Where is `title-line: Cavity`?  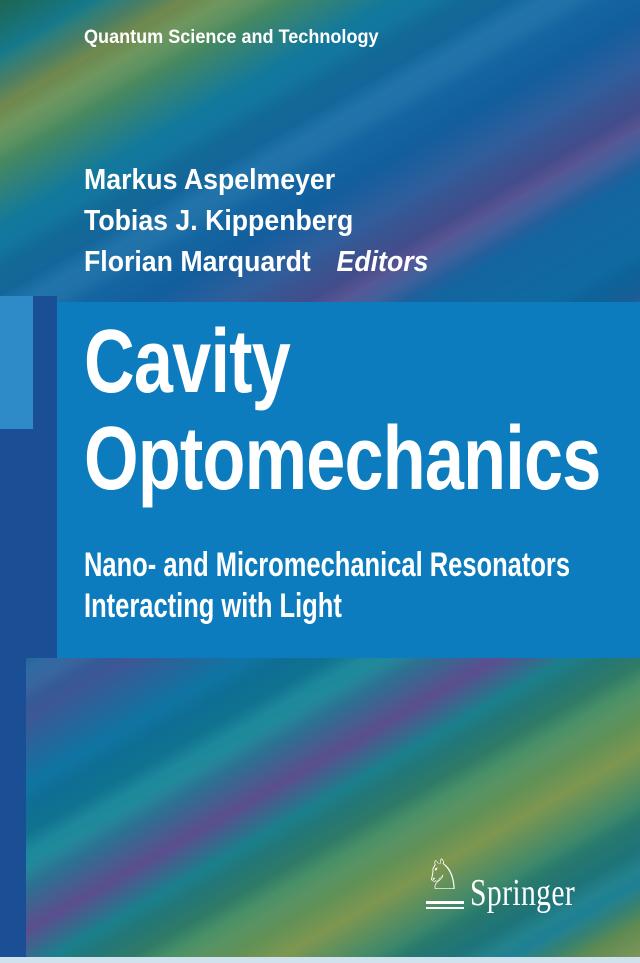
title-line: Cavity is located at coordinates (187, 362).